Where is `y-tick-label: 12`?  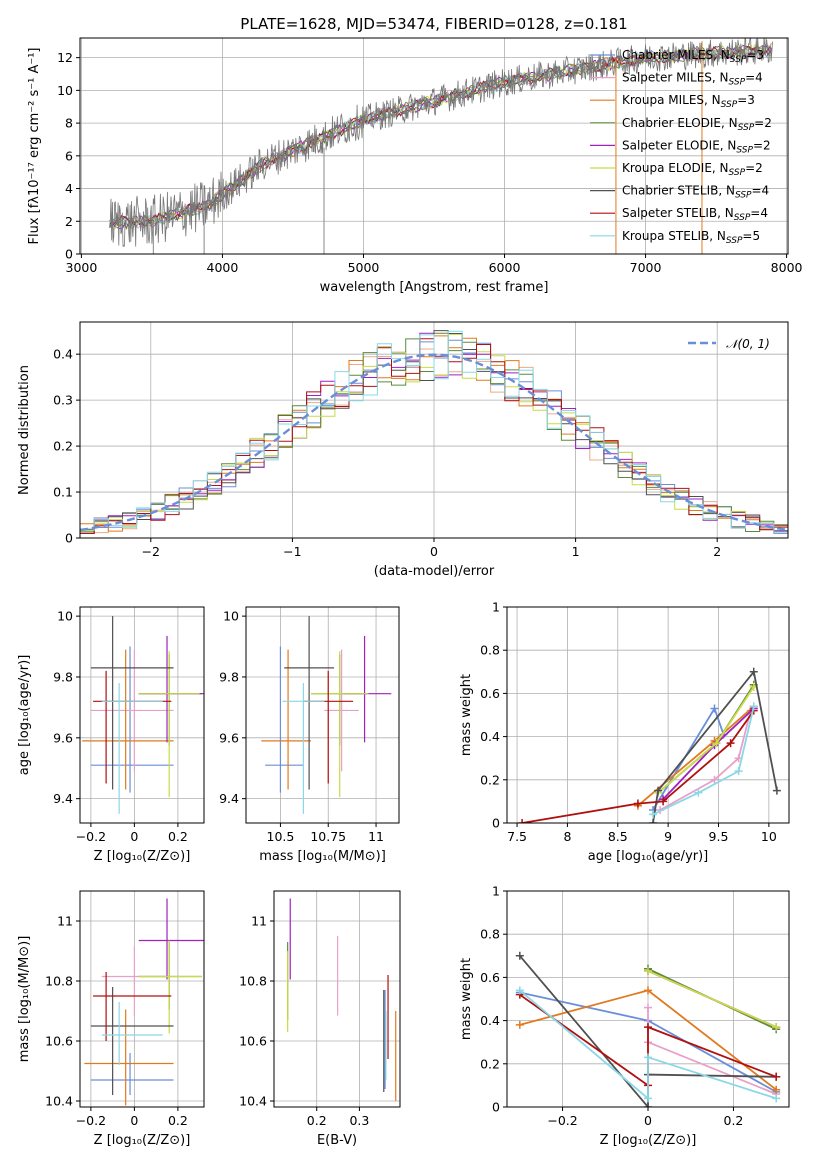
y-tick-label: 12 is located at coordinates (65, 57).